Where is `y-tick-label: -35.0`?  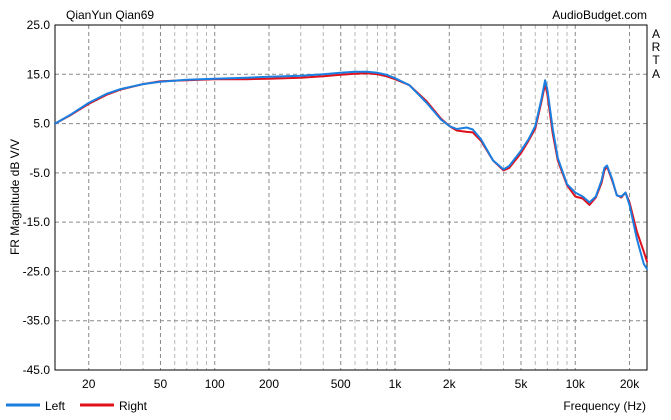
y-tick-label: -35.0 is located at coordinates (37, 321).